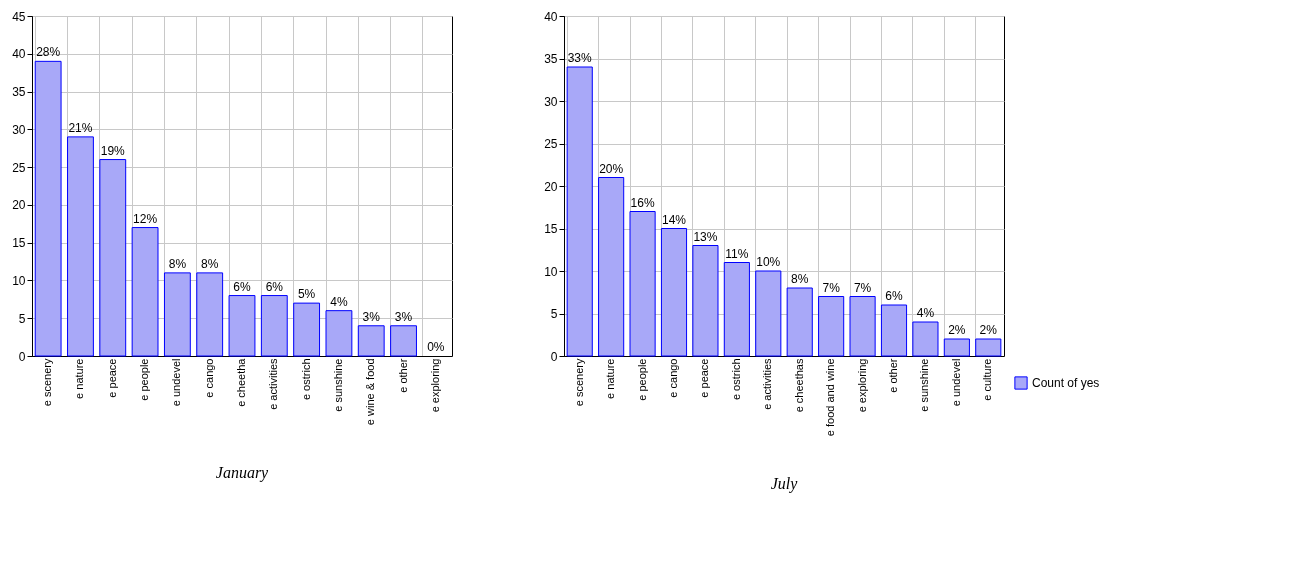  What do you see at coordinates (242, 472) in the screenshot?
I see `text: January` at bounding box center [242, 472].